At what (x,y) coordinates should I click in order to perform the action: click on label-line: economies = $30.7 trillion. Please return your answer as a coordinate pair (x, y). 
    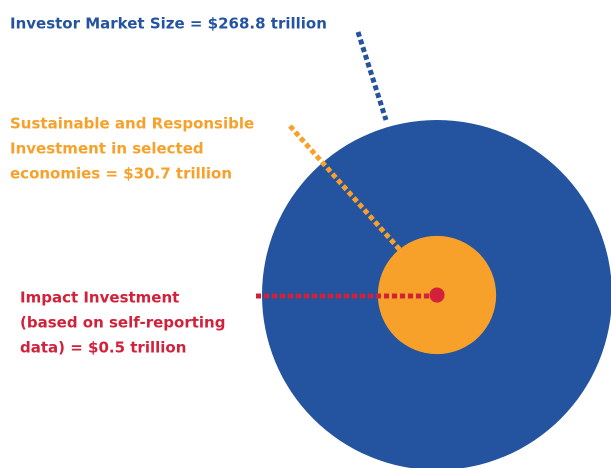
    Looking at the image, I should click on (121, 174).